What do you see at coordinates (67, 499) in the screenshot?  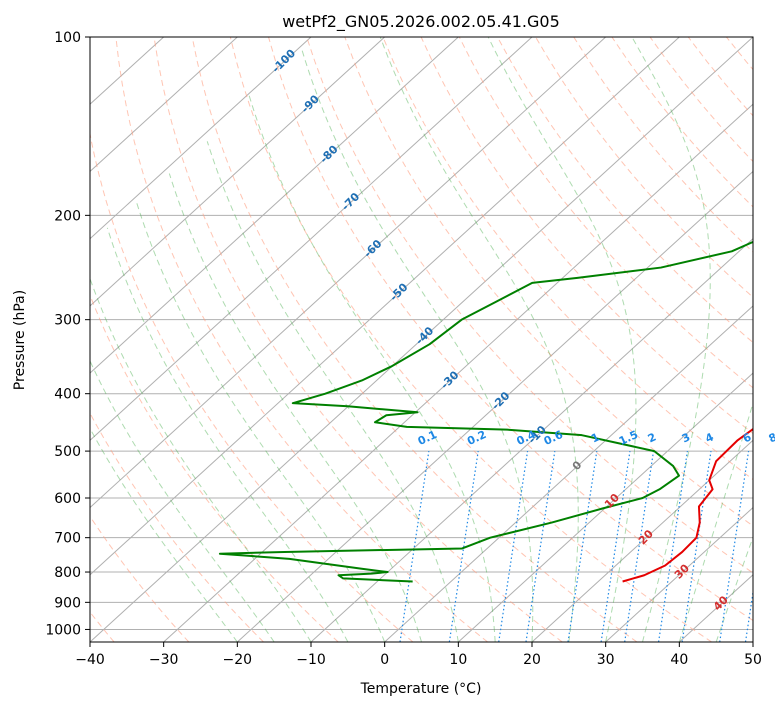 I see `y-tick-label: 600` at bounding box center [67, 499].